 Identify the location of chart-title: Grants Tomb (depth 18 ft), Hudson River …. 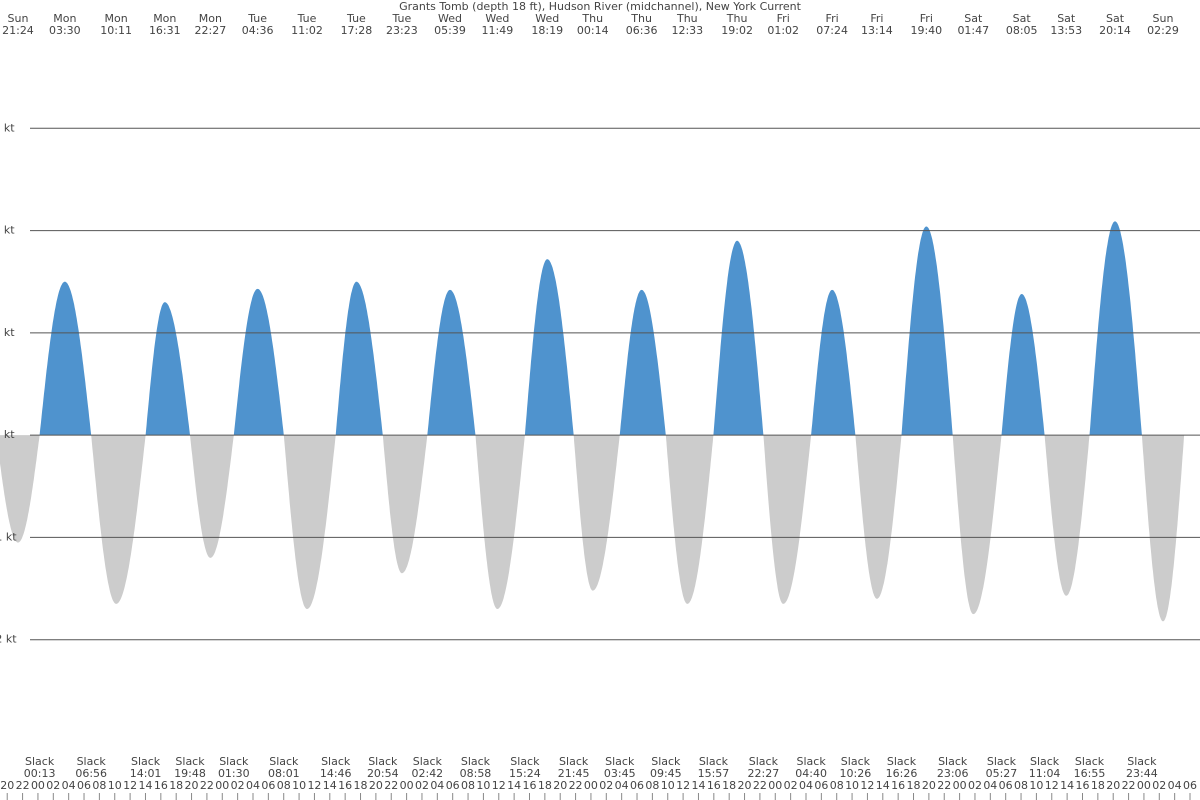
(600, 6).